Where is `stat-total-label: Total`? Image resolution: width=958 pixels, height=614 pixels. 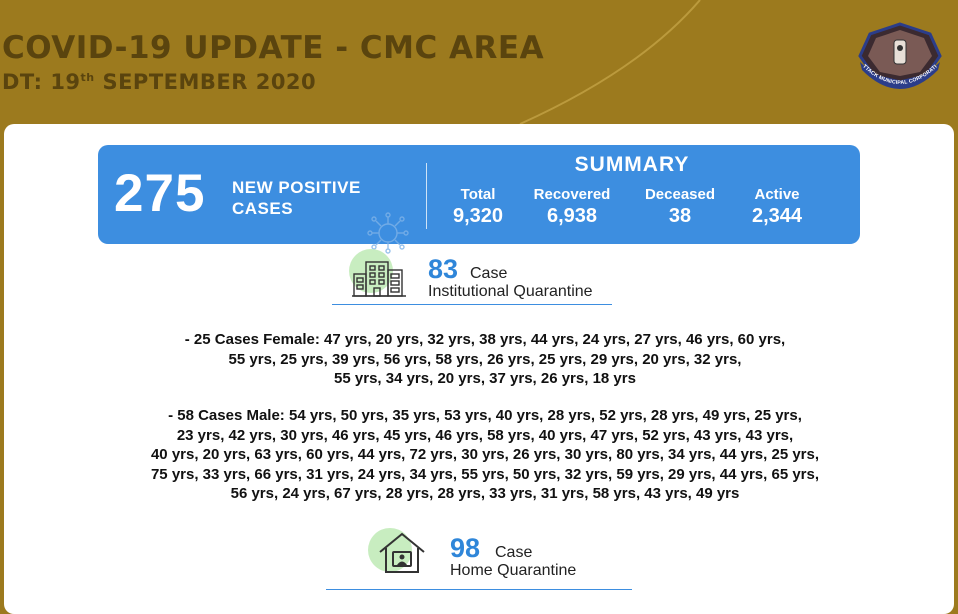 stat-total-label: Total is located at coordinates (478, 194).